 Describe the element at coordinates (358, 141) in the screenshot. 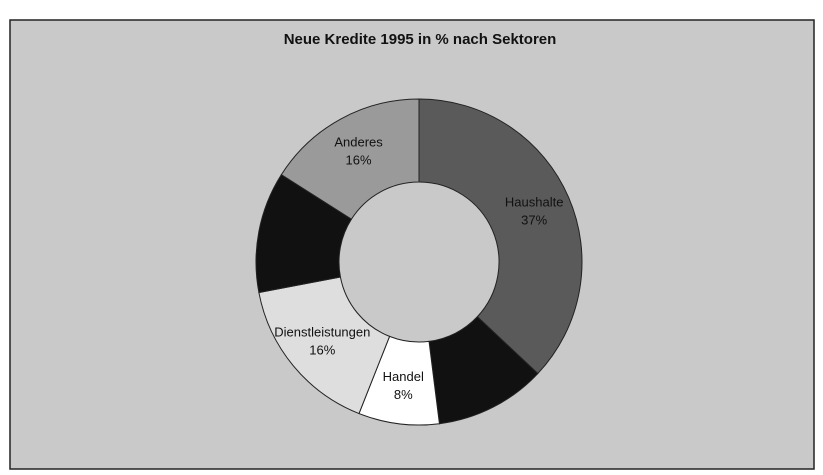

I see `segment-label: Anderes` at that location.